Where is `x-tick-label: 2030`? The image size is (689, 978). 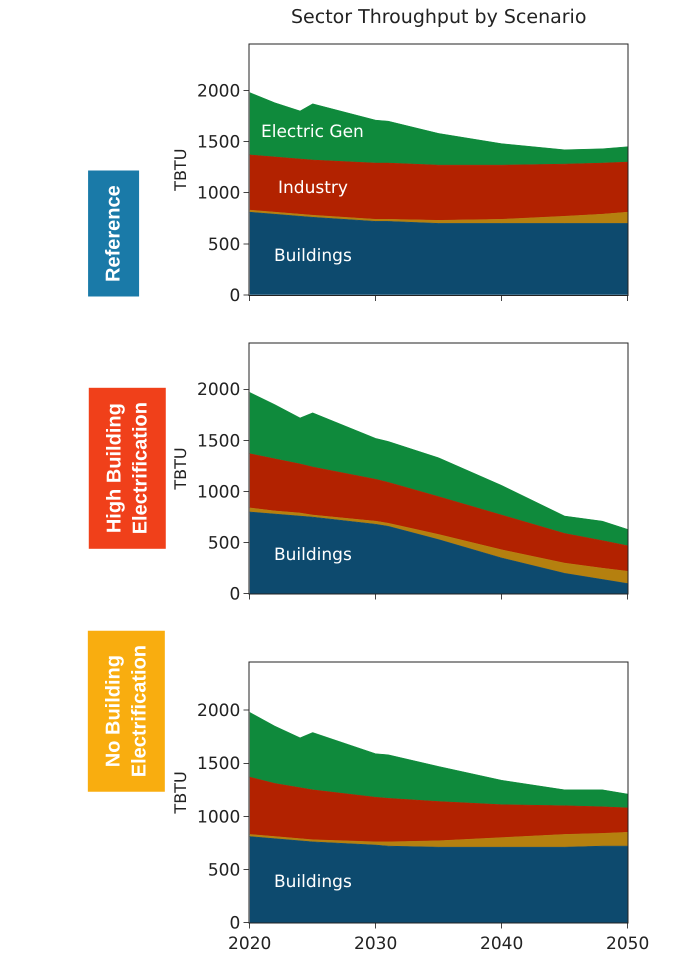
x-tick-label: 2030 is located at coordinates (376, 944).